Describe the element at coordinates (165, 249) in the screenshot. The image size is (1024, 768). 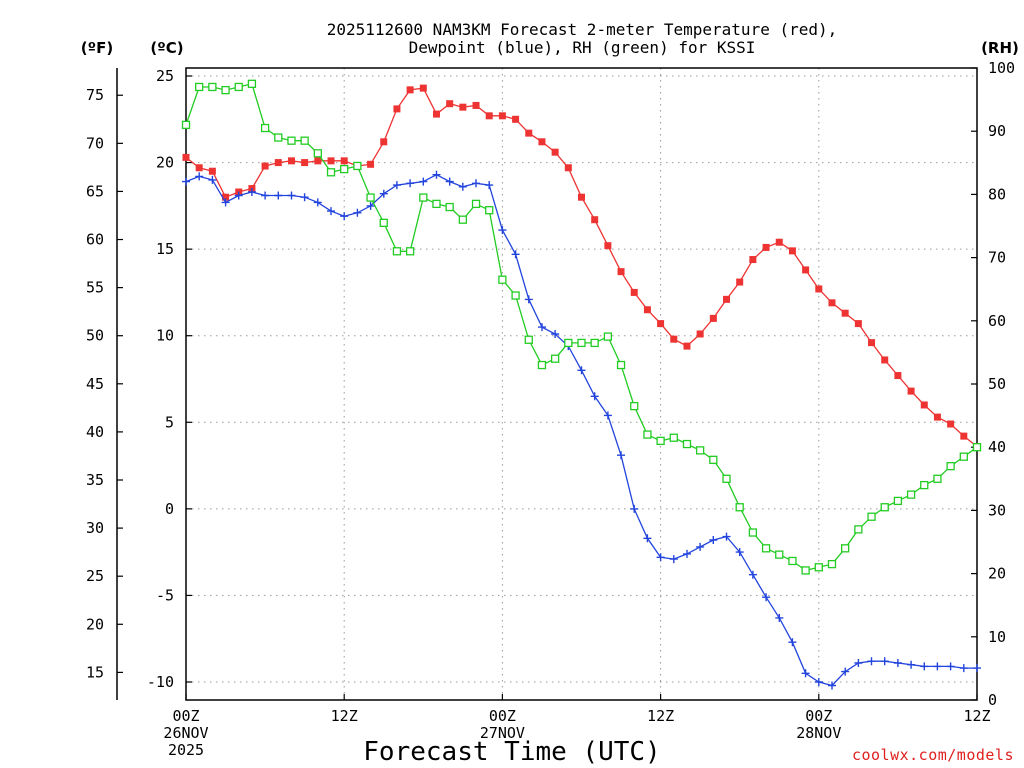
I see `celsius-tick-label: 15` at that location.